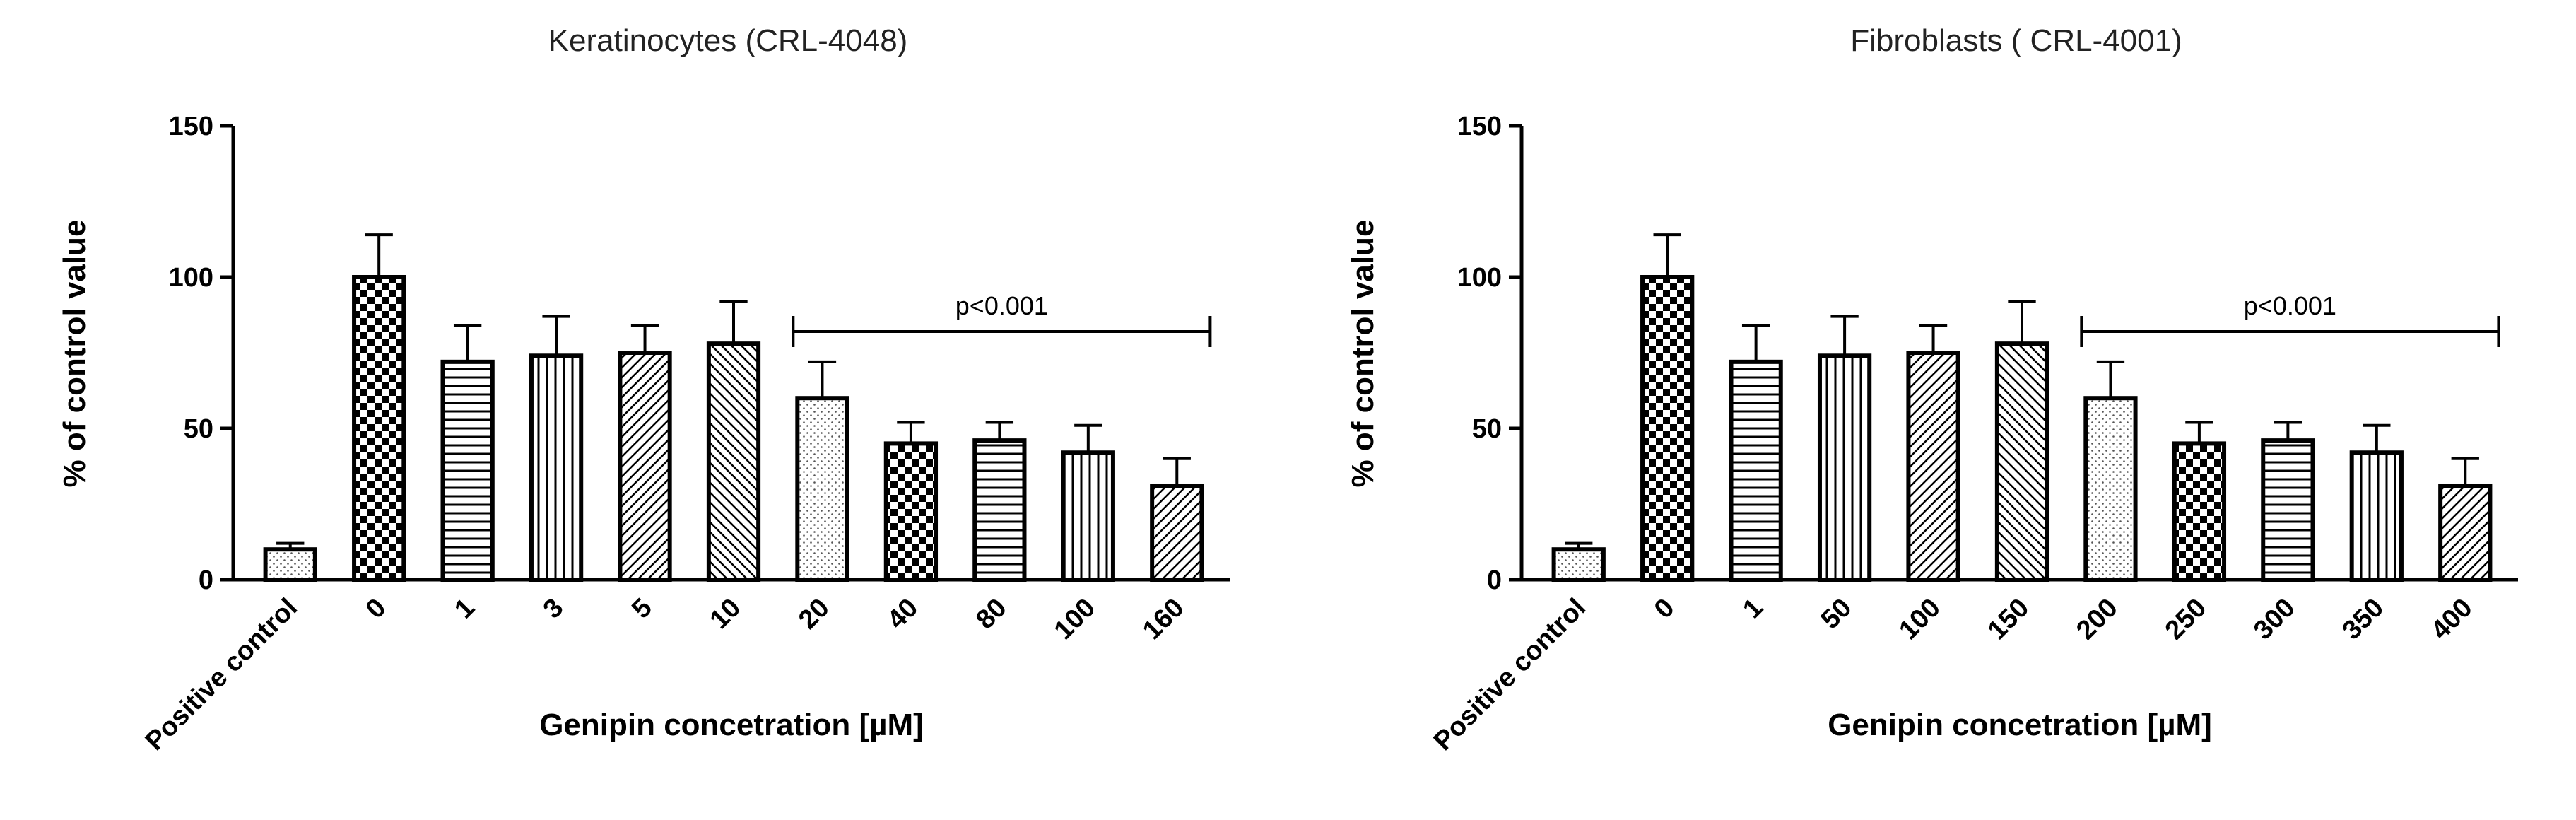  Describe the element at coordinates (991, 614) in the screenshot. I see `x-tick-label: 80` at that location.